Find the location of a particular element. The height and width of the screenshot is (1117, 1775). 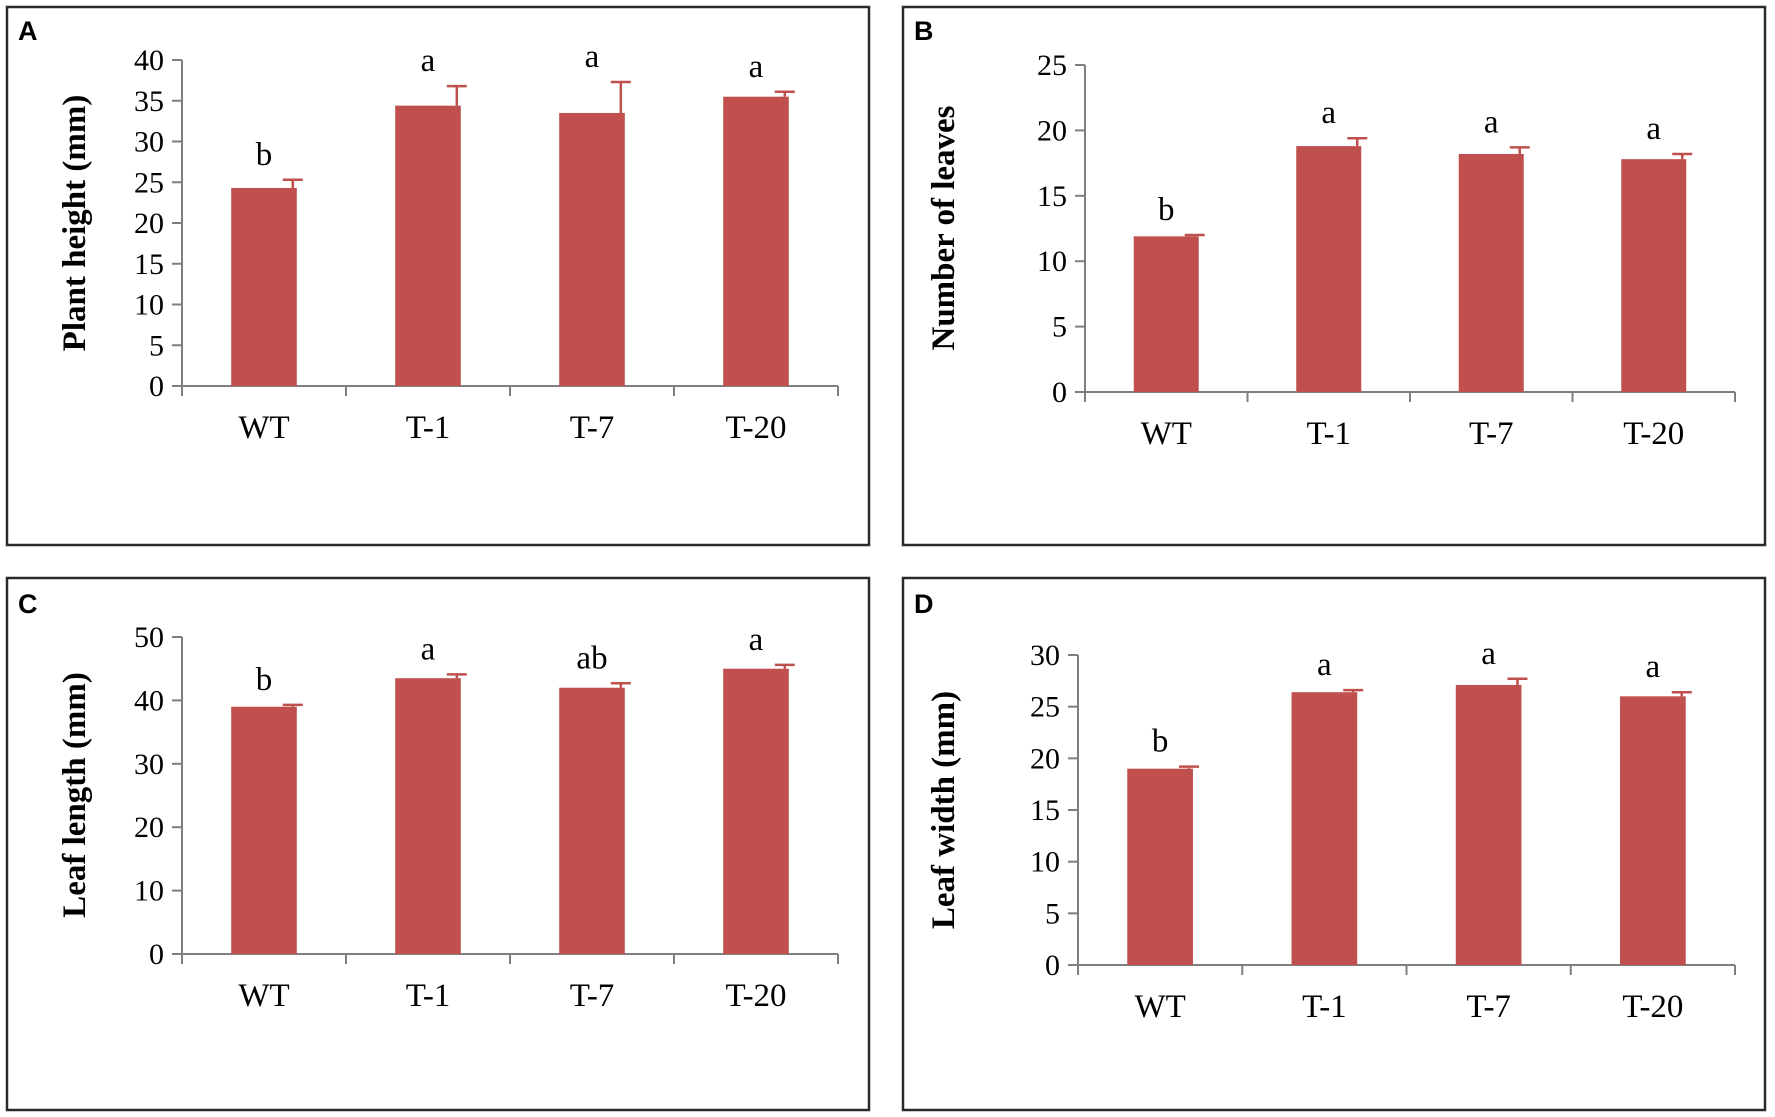

y-axis-title: Plant height (mm) is located at coordinates (75, 223).